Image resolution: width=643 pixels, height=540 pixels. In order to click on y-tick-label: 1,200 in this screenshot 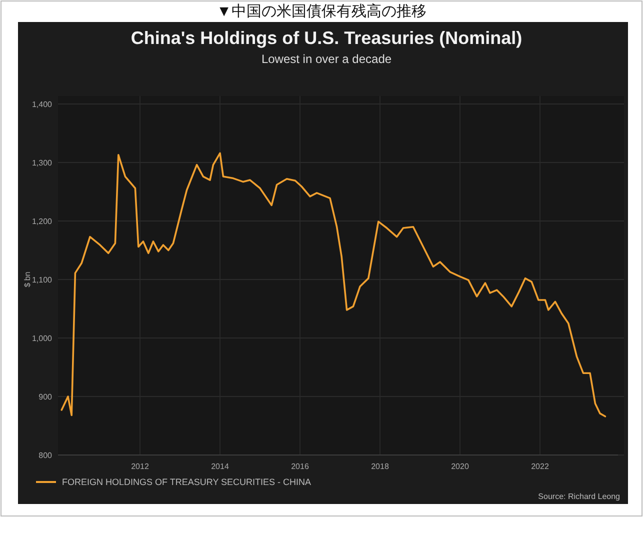, I will do `click(42, 221)`.